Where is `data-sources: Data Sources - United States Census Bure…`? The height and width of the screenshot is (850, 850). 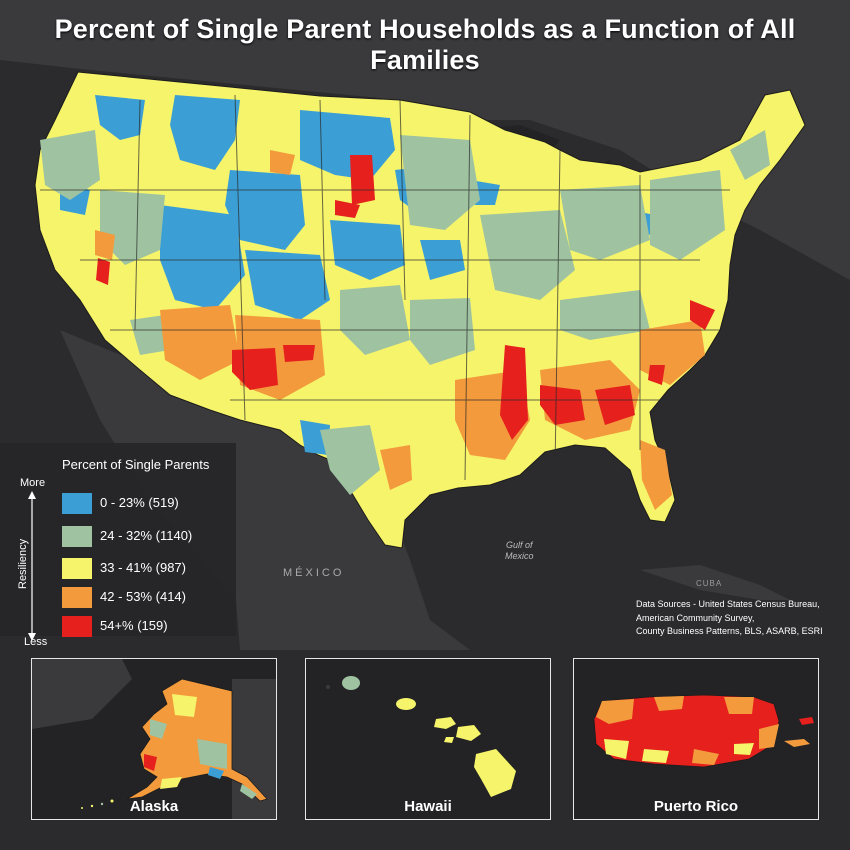 data-sources: Data Sources - United States Census Bure… is located at coordinates (729, 618).